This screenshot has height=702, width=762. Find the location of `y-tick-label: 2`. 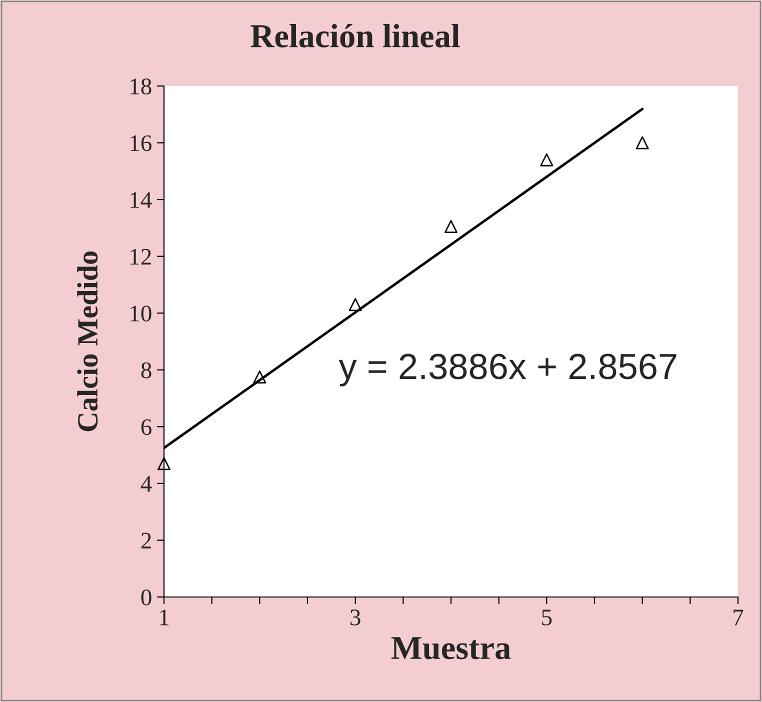

y-tick-label: 2 is located at coordinates (146, 540).